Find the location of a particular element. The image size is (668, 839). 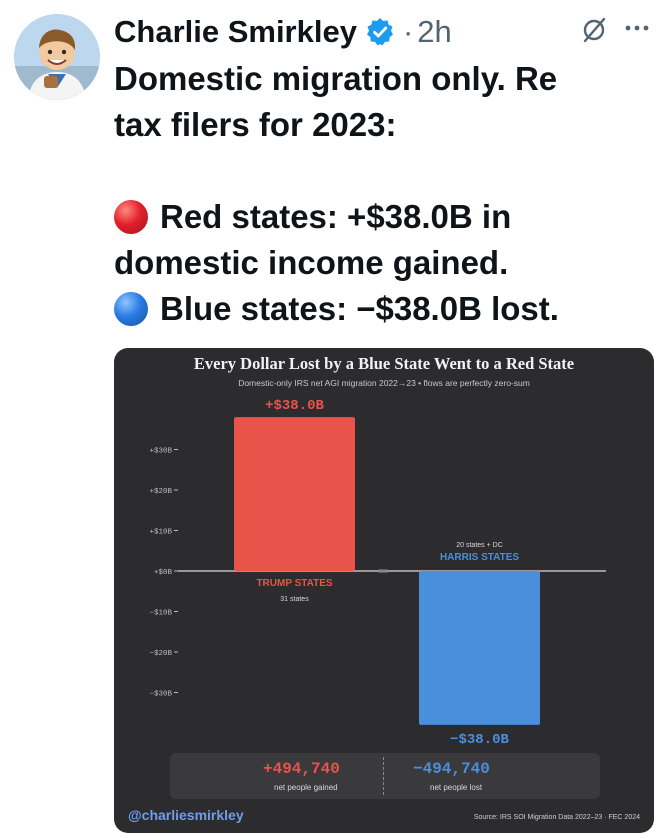

grok-icon is located at coordinates (594, 30).